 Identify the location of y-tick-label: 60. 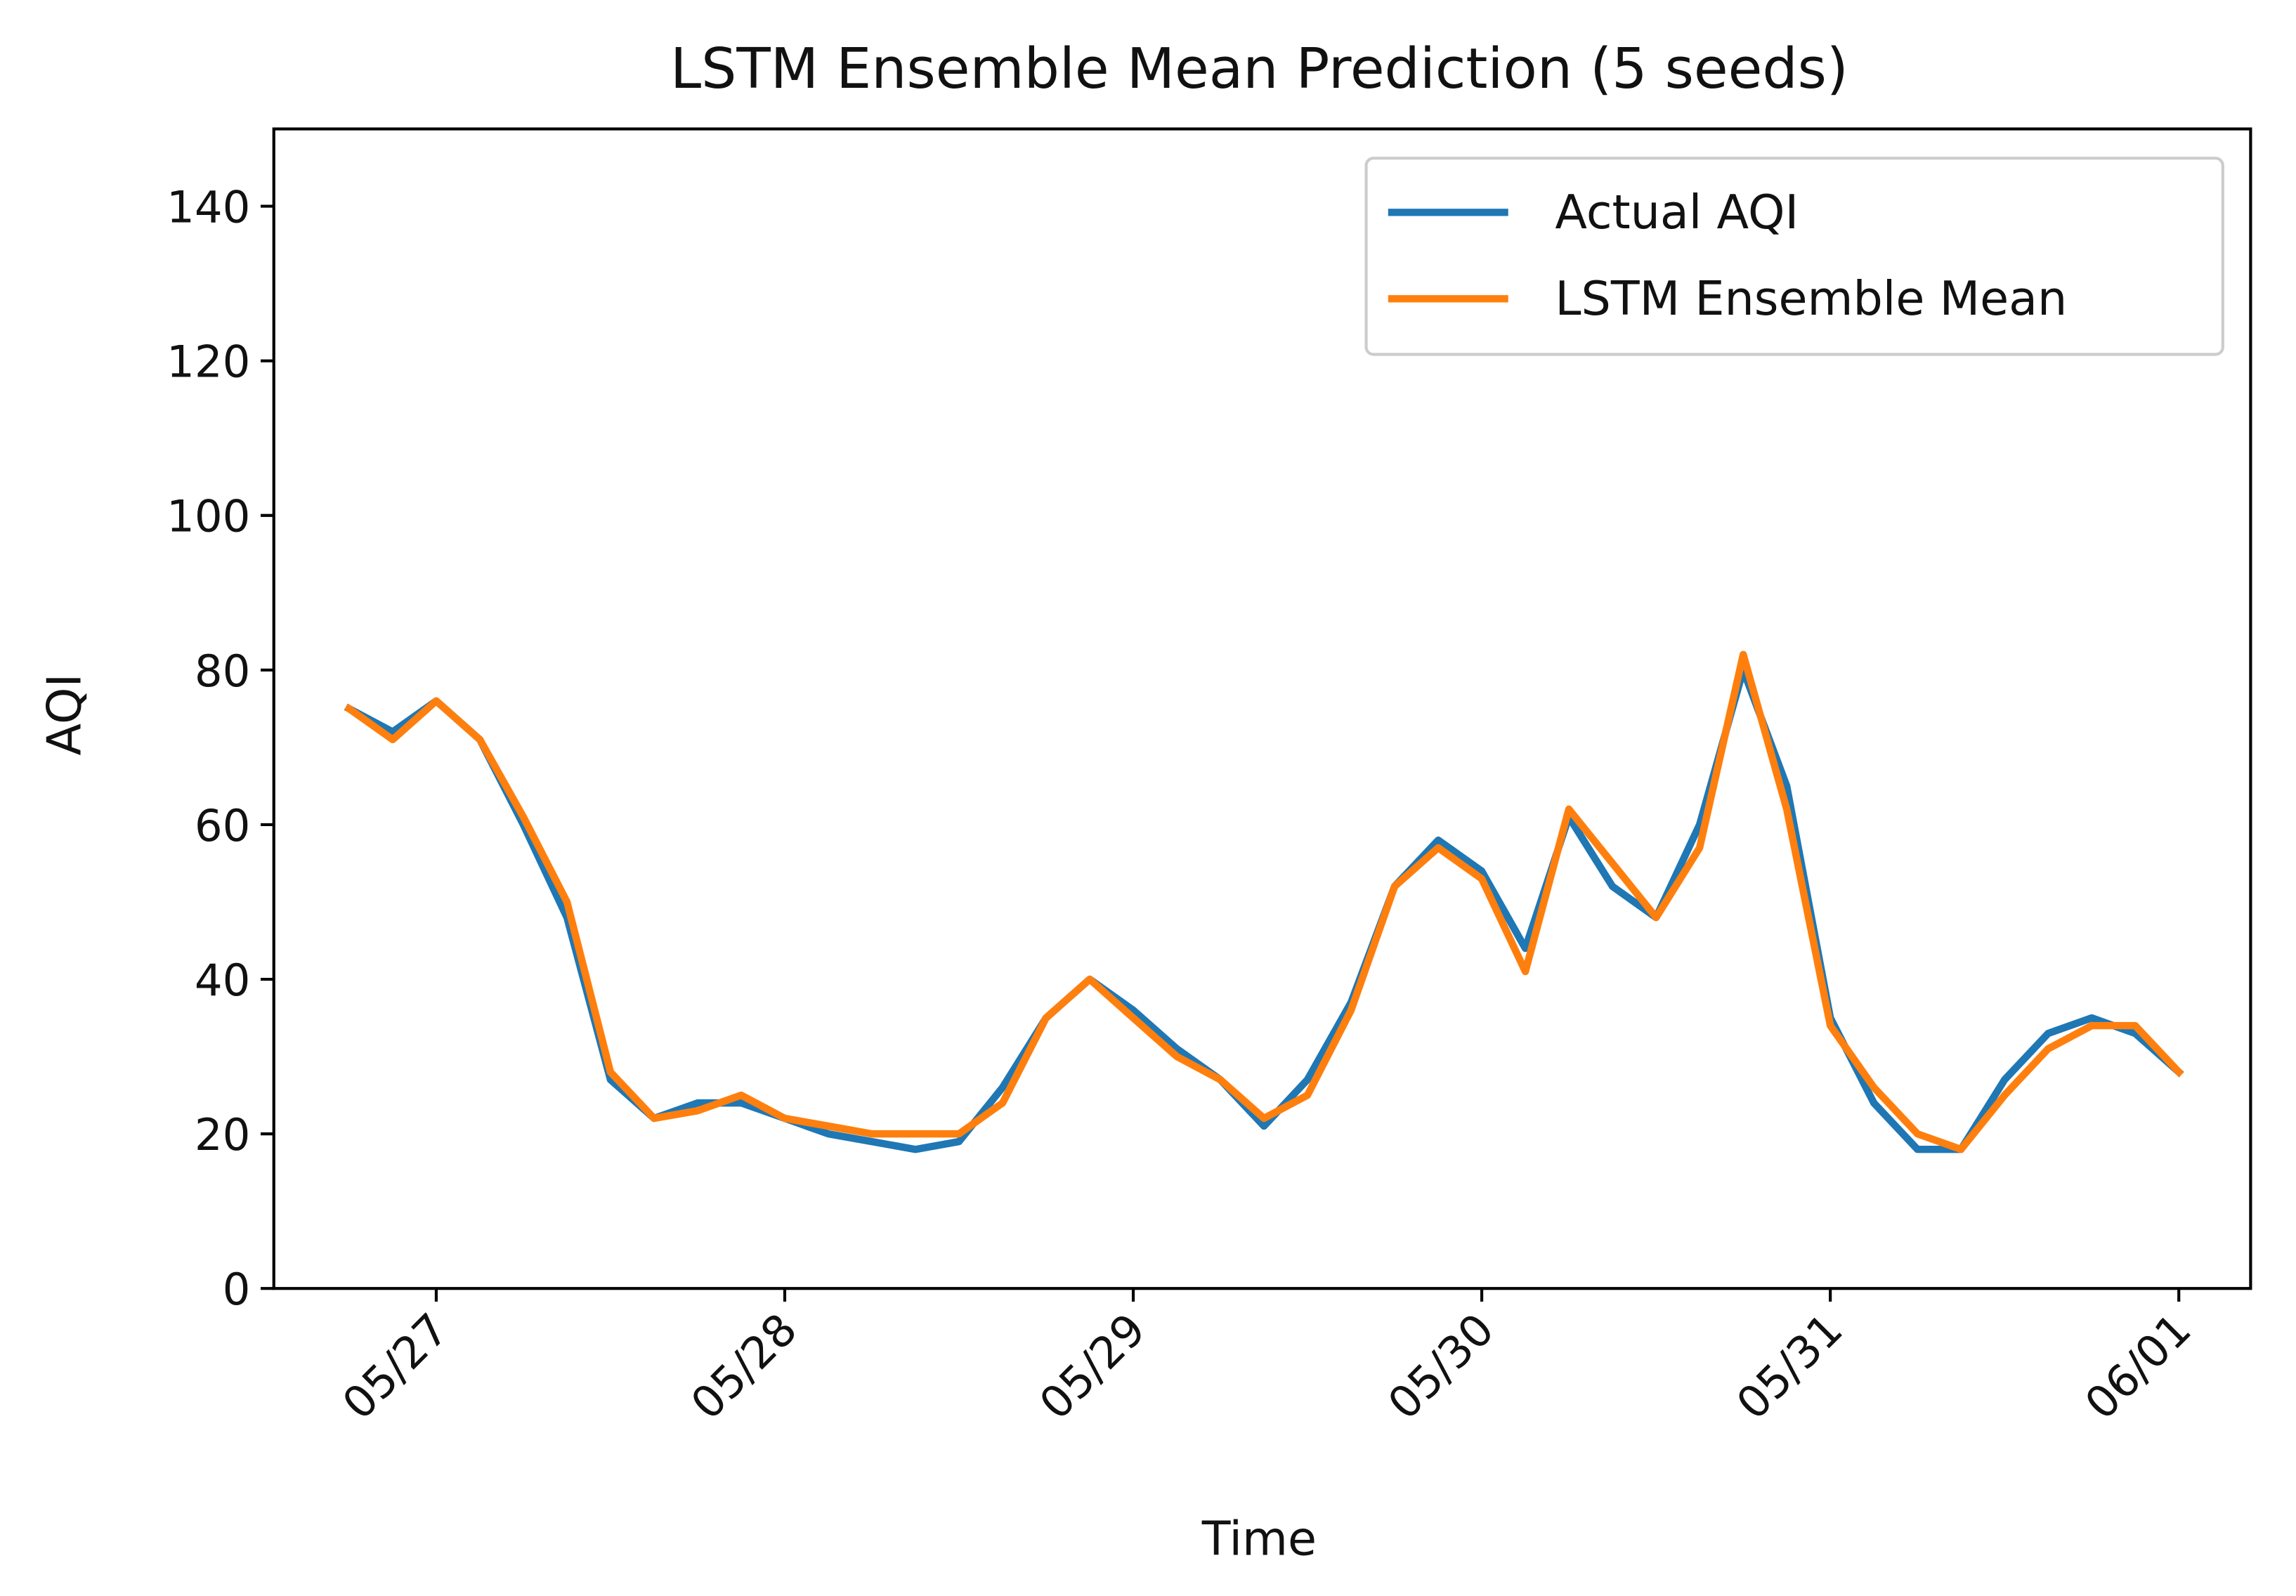
(223, 825).